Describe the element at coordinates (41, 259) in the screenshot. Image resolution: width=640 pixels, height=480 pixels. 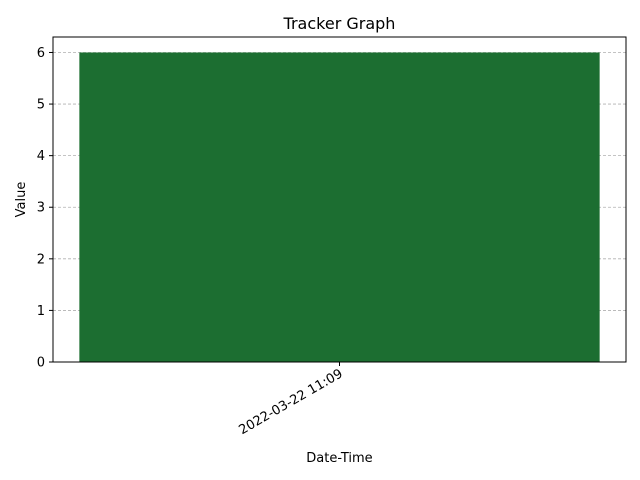
I see `y-tick-label: 2` at that location.